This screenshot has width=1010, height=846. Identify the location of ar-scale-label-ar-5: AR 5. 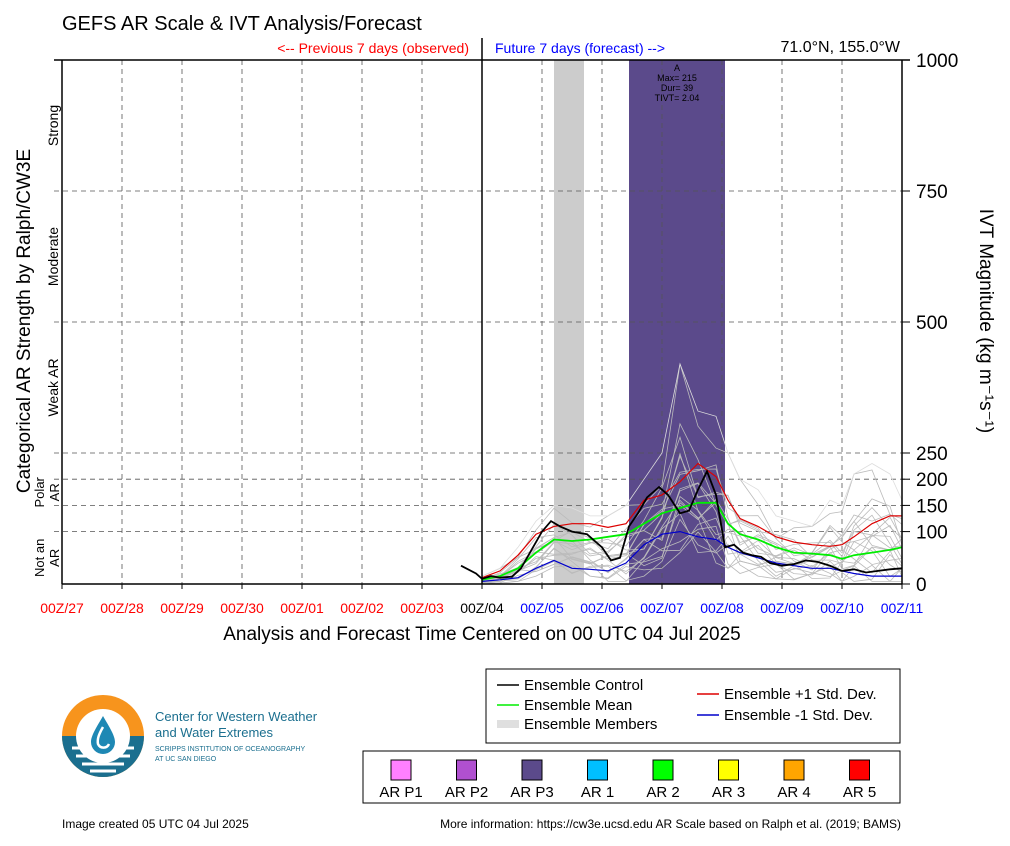
(859, 792).